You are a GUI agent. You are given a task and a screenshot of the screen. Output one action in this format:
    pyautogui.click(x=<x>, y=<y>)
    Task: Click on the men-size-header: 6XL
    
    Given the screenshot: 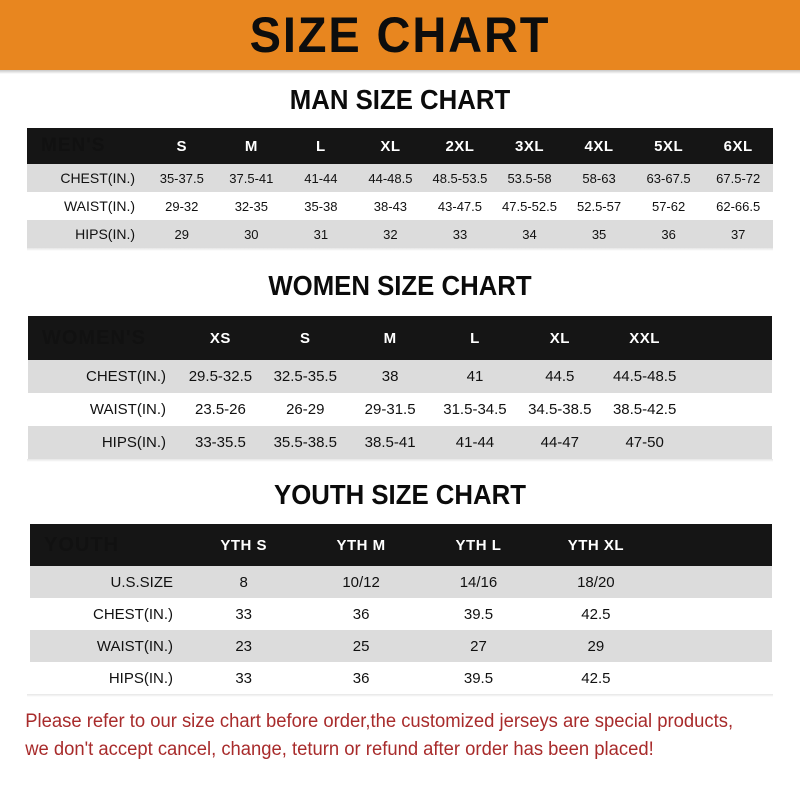 What is the action you would take?
    pyautogui.click(x=738, y=146)
    